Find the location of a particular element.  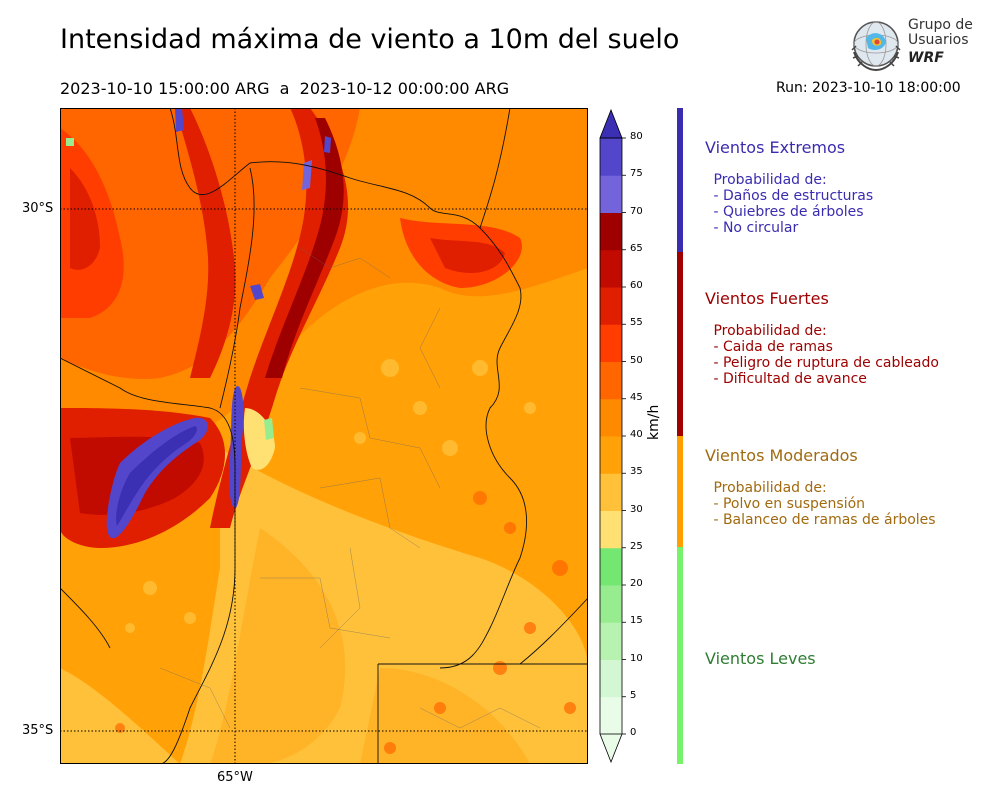

run-timestamp: Run: 2023-10-10 18:00:00 is located at coordinates (868, 88).